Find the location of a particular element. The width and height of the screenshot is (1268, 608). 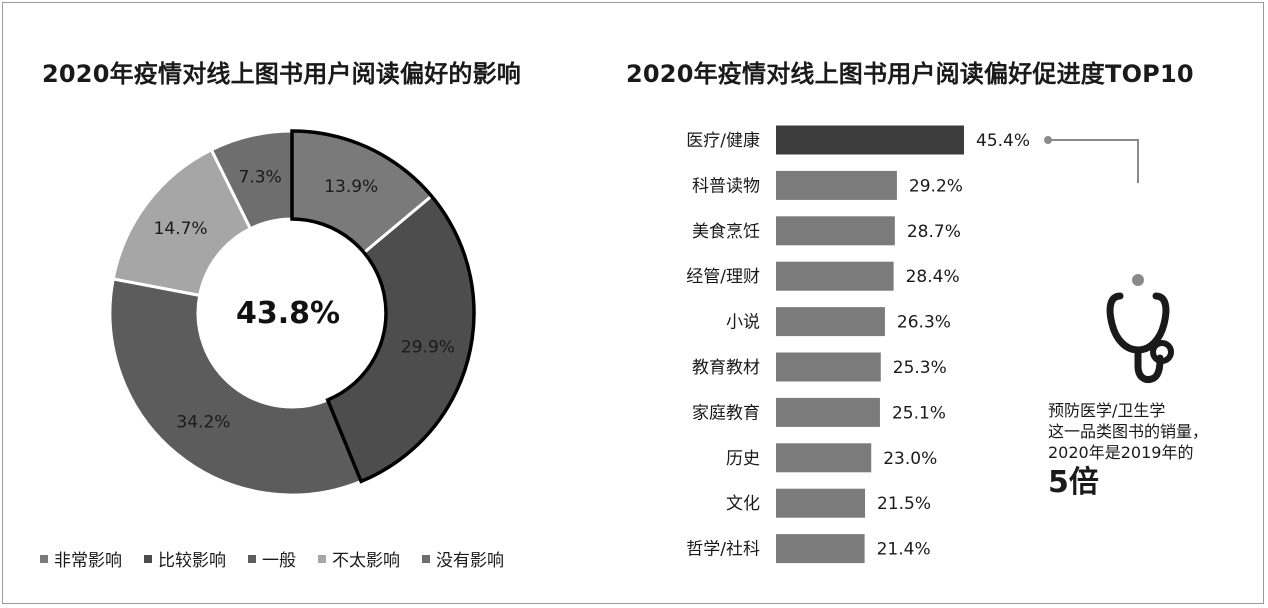

bar-category-label-5: 教育教材 is located at coordinates (726, 368).